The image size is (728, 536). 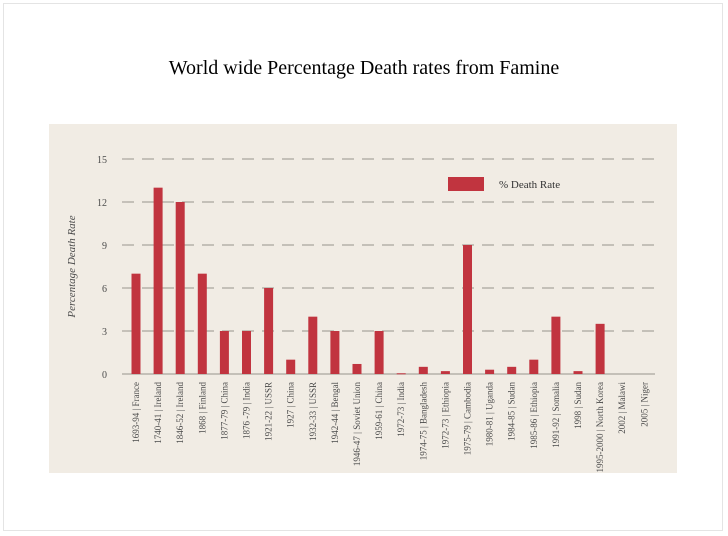 What do you see at coordinates (644, 404) in the screenshot?
I see `x-tick-label: 2005 | Niger` at bounding box center [644, 404].